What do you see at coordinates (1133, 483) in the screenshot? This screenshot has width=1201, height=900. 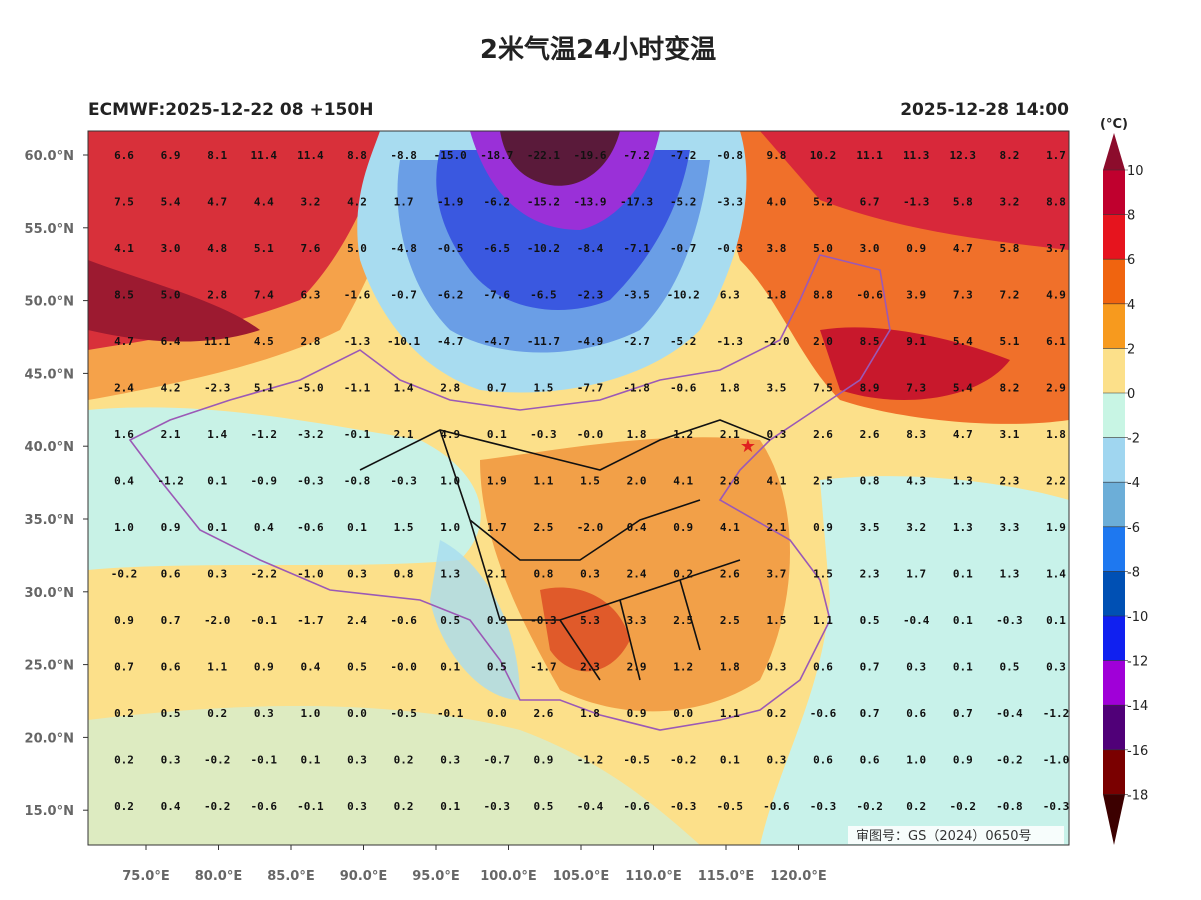 I see `colorbar-label: -4` at bounding box center [1133, 483].